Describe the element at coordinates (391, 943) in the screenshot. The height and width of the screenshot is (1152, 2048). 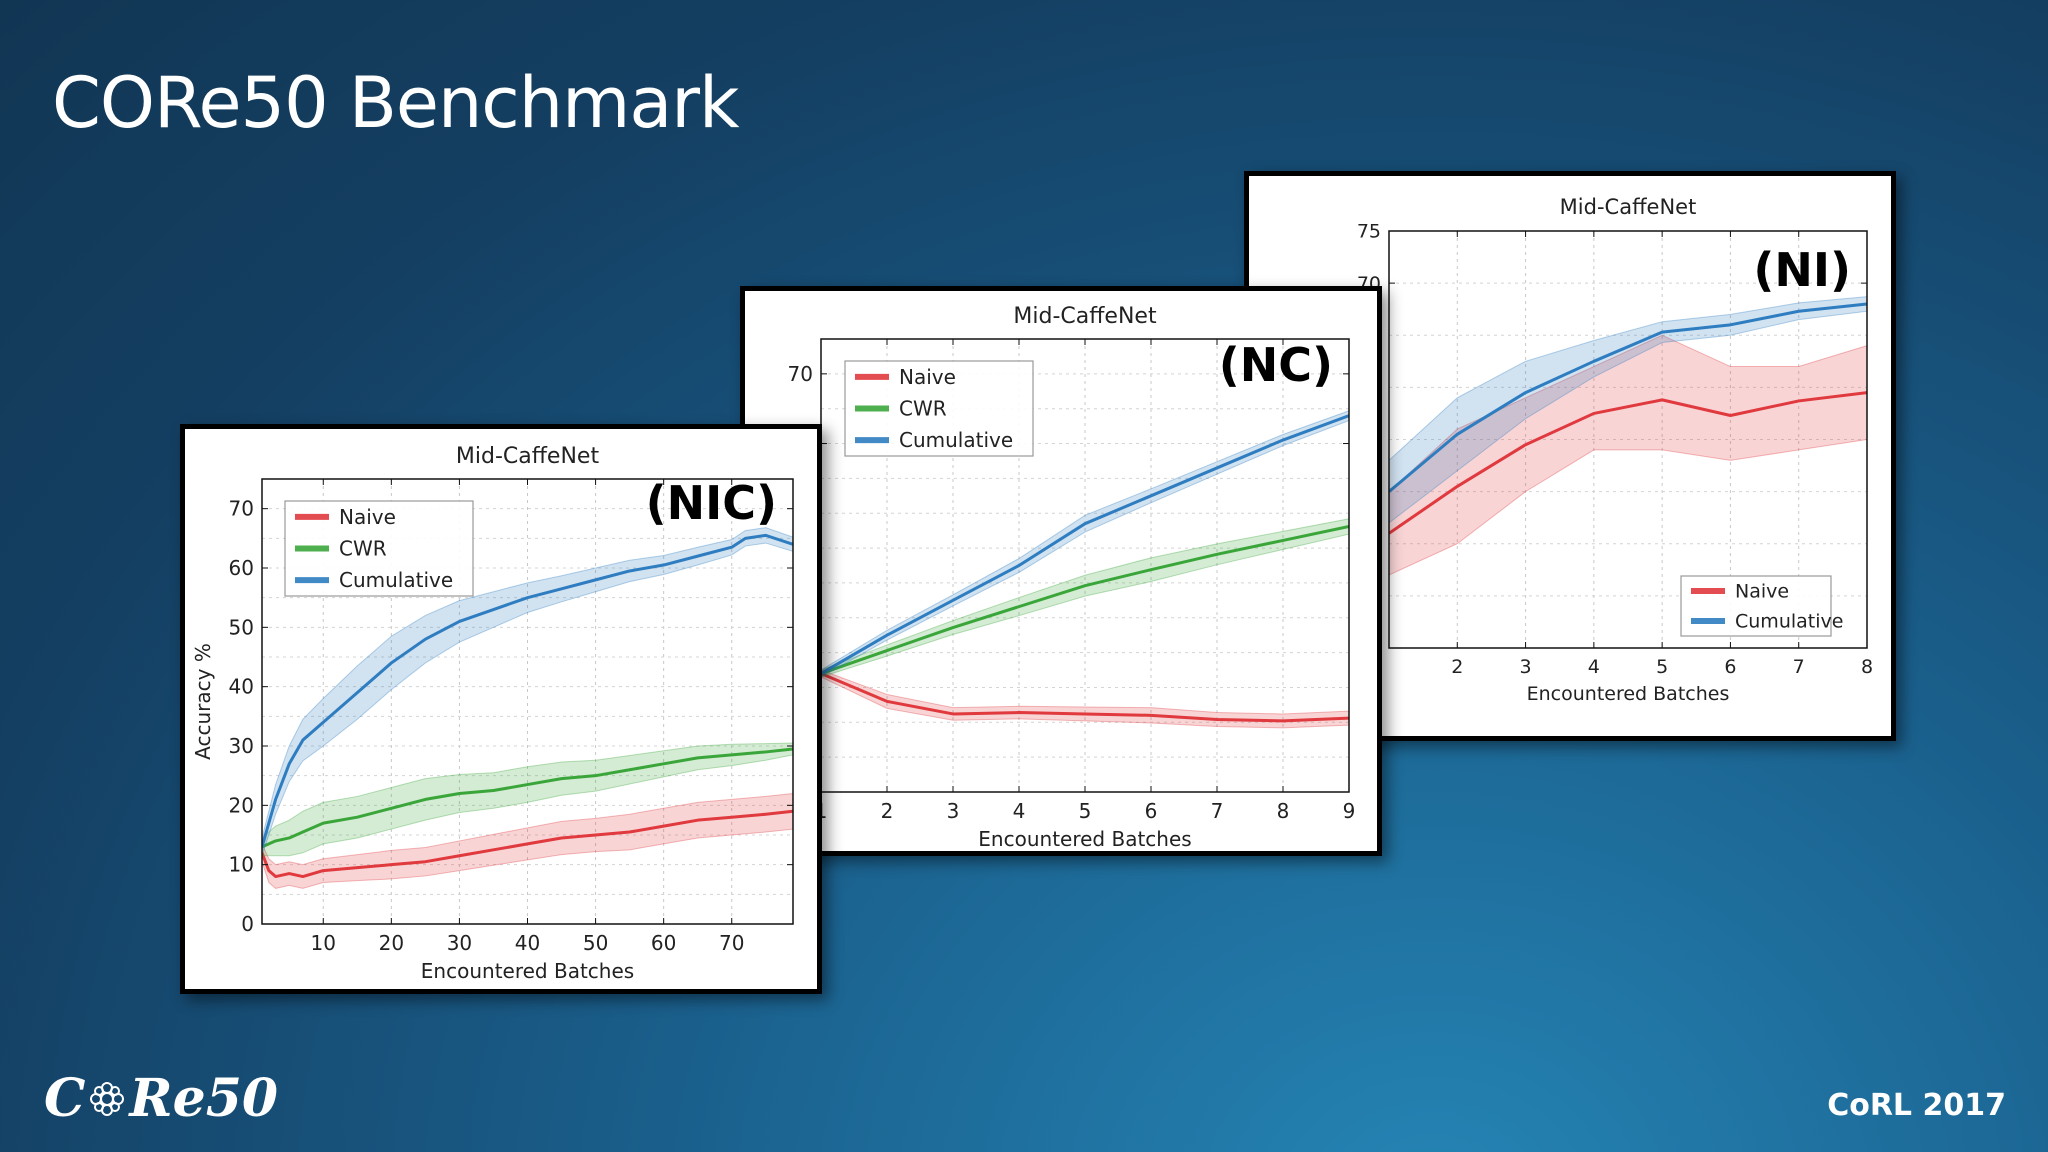
I see `x-tick-label: 20` at that location.